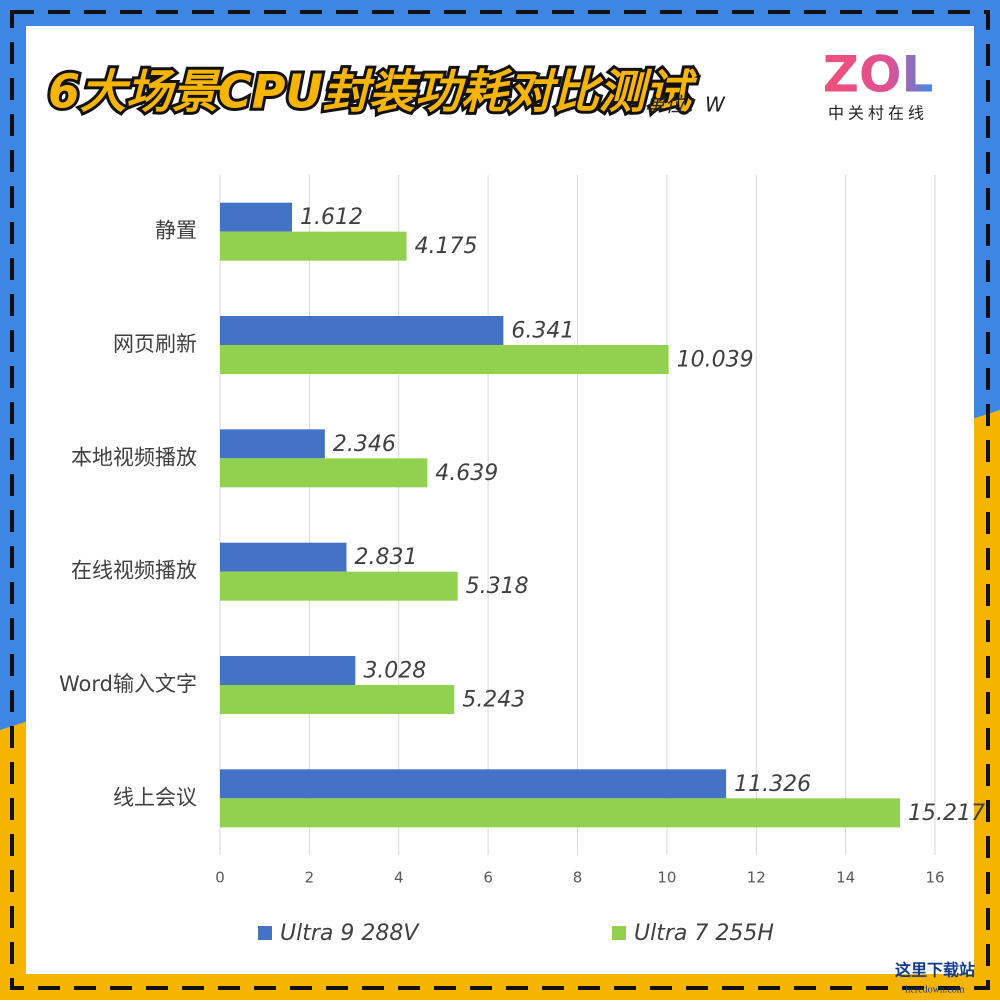 This screenshot has height=1004, width=1000. Describe the element at coordinates (935, 970) in the screenshot. I see `watermark: 这里下载站` at that location.